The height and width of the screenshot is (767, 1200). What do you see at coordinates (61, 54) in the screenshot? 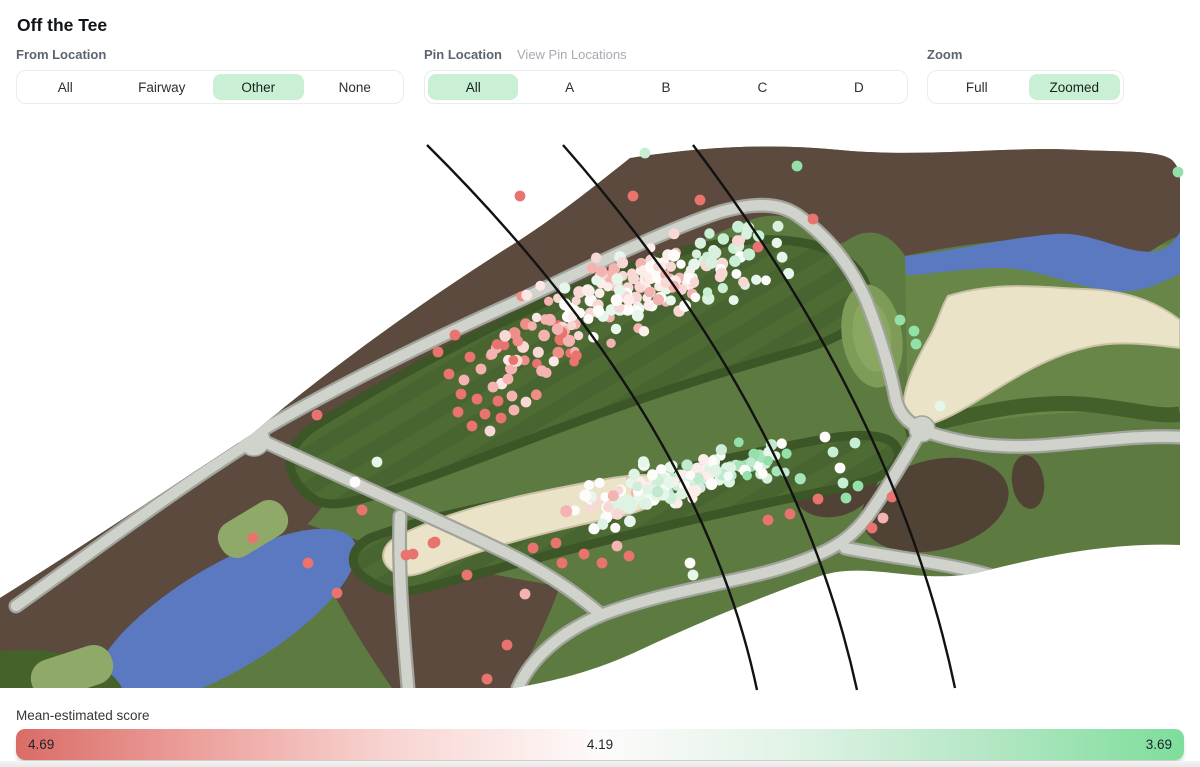
I see `from-location-label: From Location` at bounding box center [61, 54].